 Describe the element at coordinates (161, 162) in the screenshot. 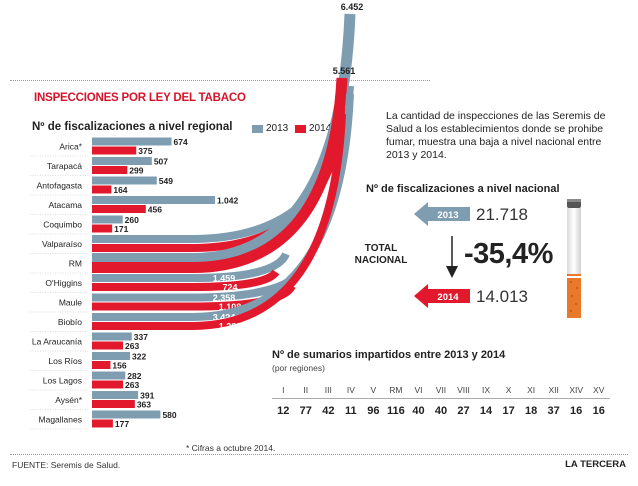

I see `data-label-2013-tarapaca: 507` at that location.